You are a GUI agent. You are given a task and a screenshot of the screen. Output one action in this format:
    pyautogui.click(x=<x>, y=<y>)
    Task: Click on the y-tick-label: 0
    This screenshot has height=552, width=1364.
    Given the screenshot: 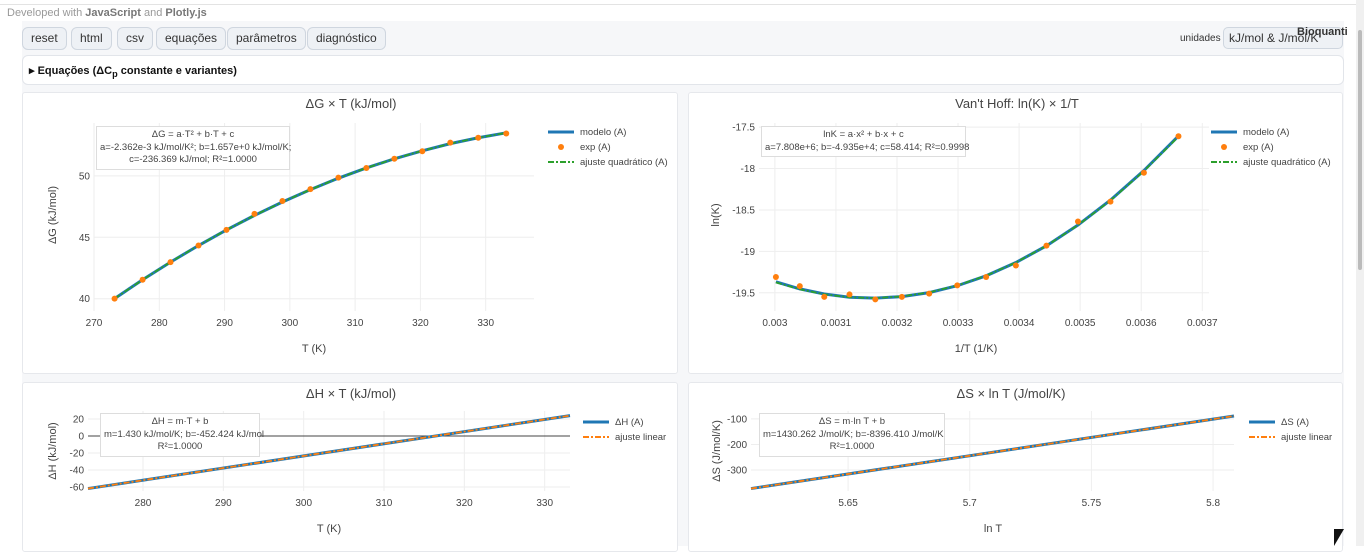 What is the action you would take?
    pyautogui.click(x=81, y=436)
    